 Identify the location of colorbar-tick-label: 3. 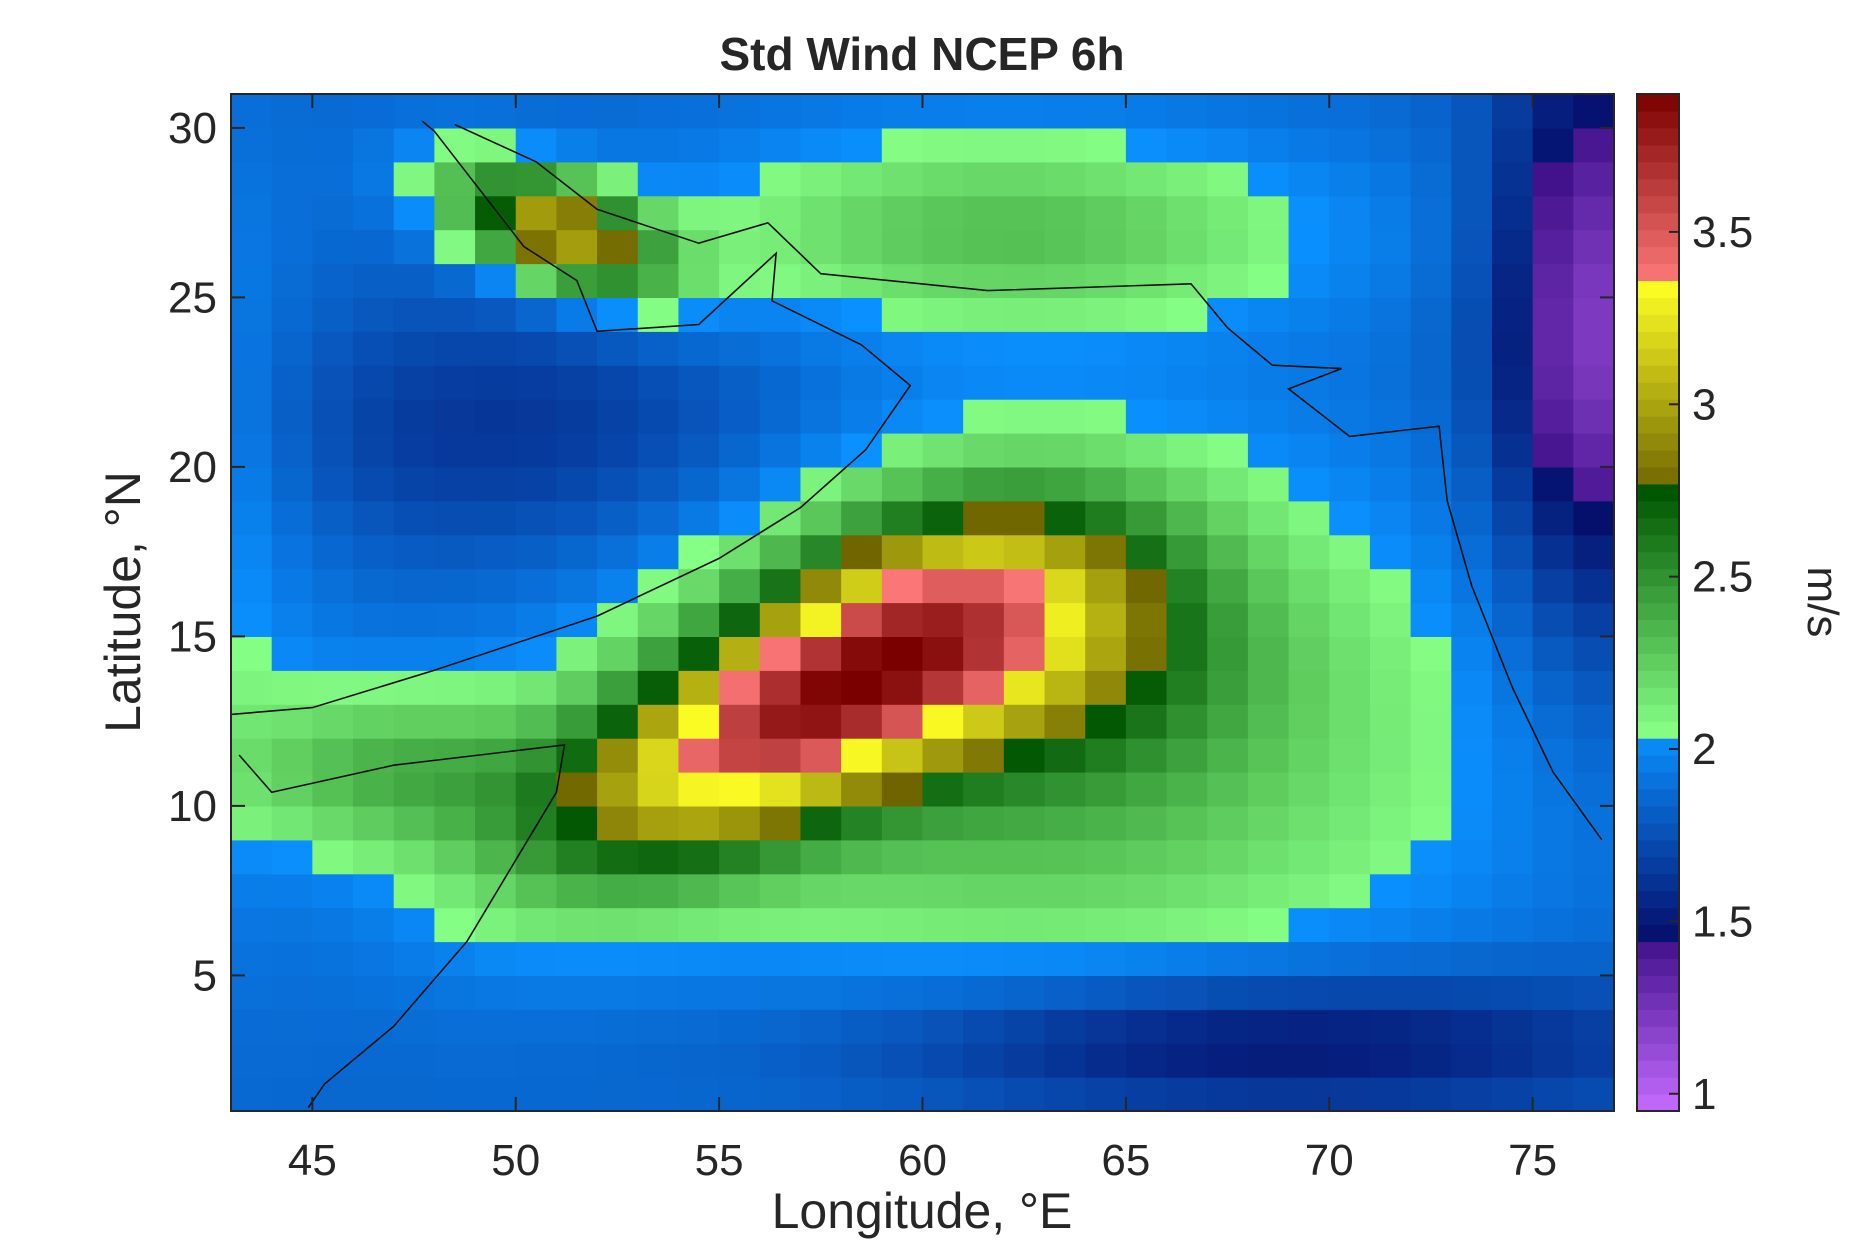
(1704, 404).